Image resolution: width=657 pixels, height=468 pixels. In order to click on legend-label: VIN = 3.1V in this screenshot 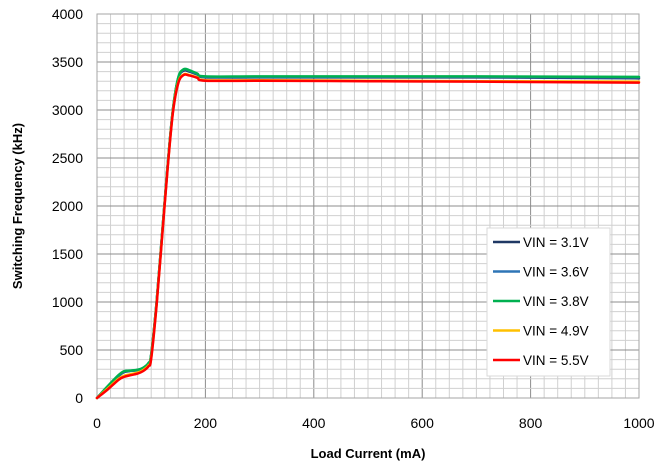, I will do `click(556, 242)`.